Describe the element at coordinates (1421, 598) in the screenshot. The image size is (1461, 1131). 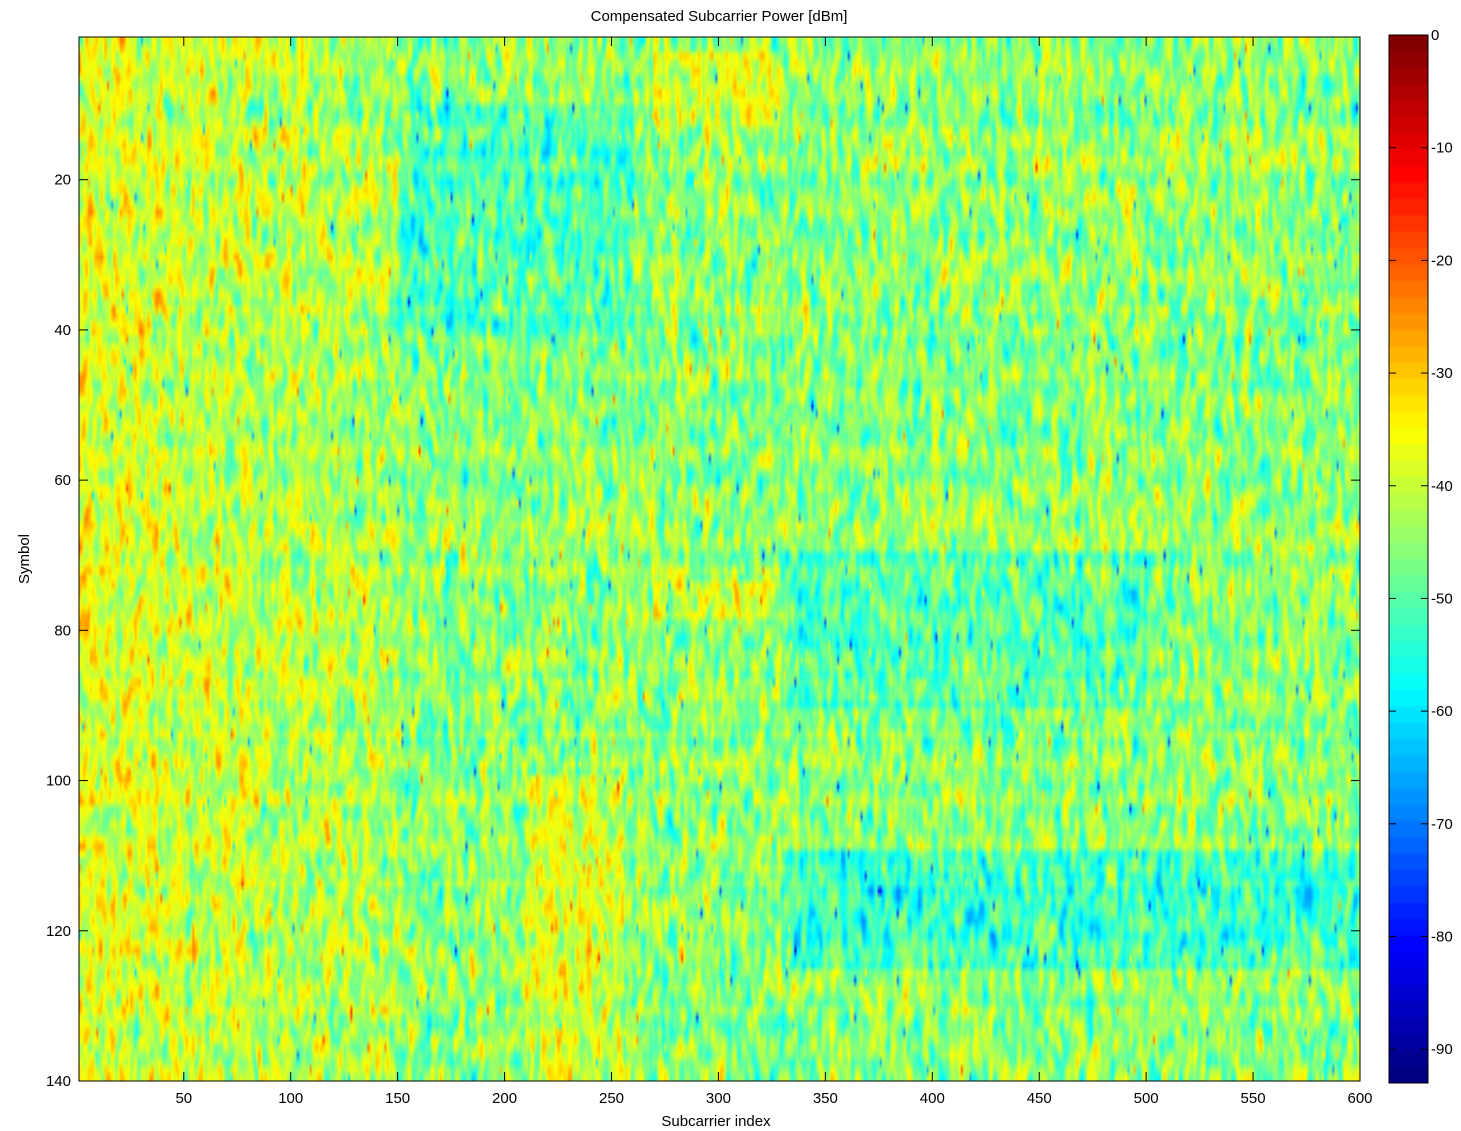
I see `colorbar-tick: -50` at that location.